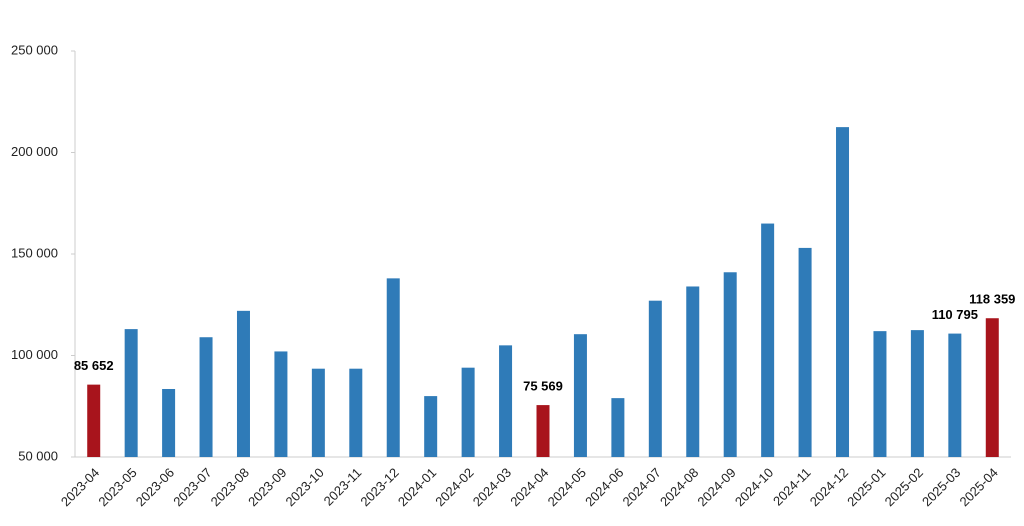 This screenshot has width=1024, height=526. What do you see at coordinates (992, 299) in the screenshot?
I see `value-label: 118 359` at bounding box center [992, 299].